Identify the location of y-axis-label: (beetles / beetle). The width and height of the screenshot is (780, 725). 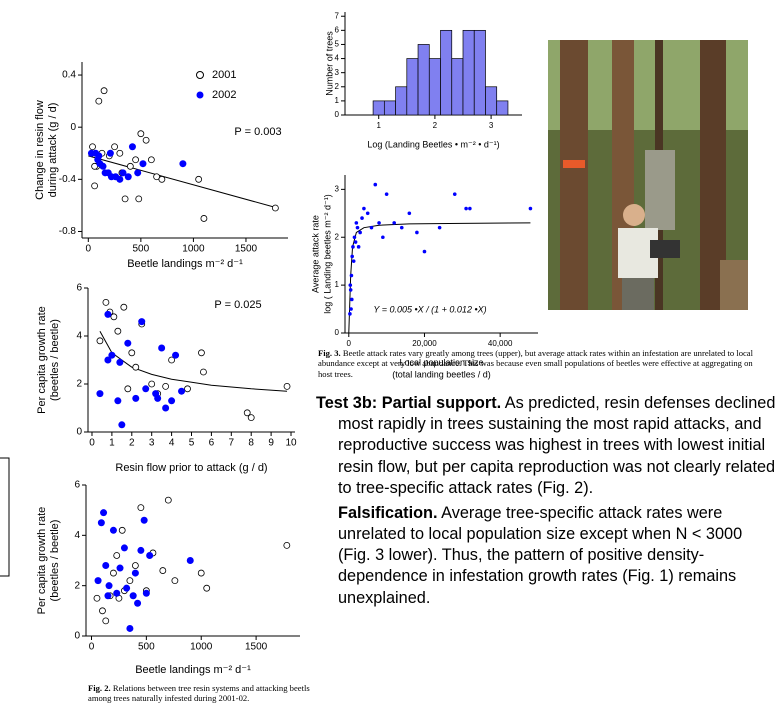
(55, 360).